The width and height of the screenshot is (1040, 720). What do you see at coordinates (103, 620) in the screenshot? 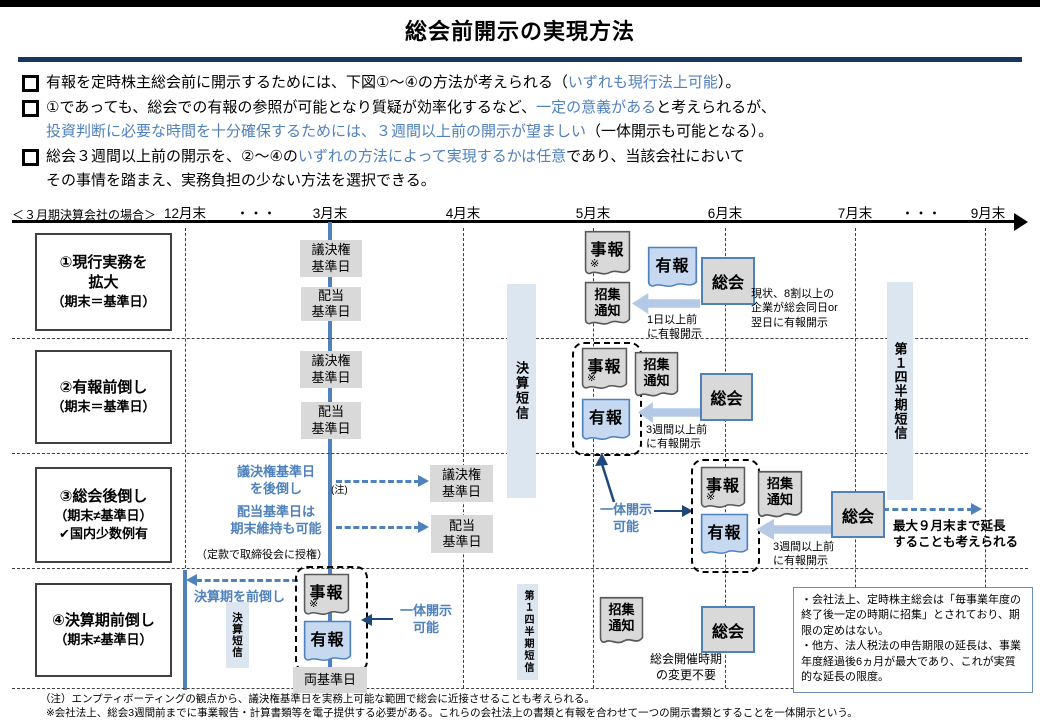
I see `category-4-line1: ④決算期前倒し` at bounding box center [103, 620].